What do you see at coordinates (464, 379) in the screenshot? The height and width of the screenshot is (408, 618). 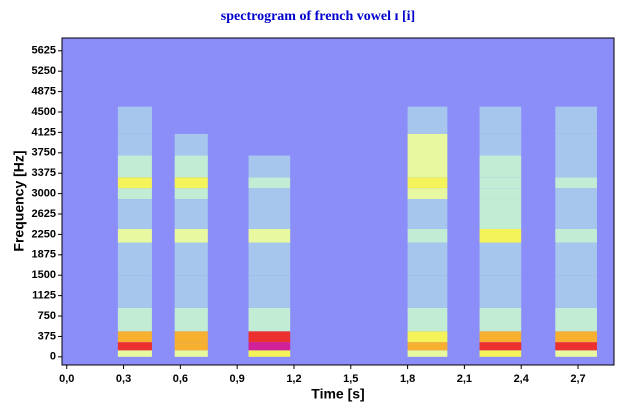 I see `x-tick-label: 2,1` at bounding box center [464, 379].